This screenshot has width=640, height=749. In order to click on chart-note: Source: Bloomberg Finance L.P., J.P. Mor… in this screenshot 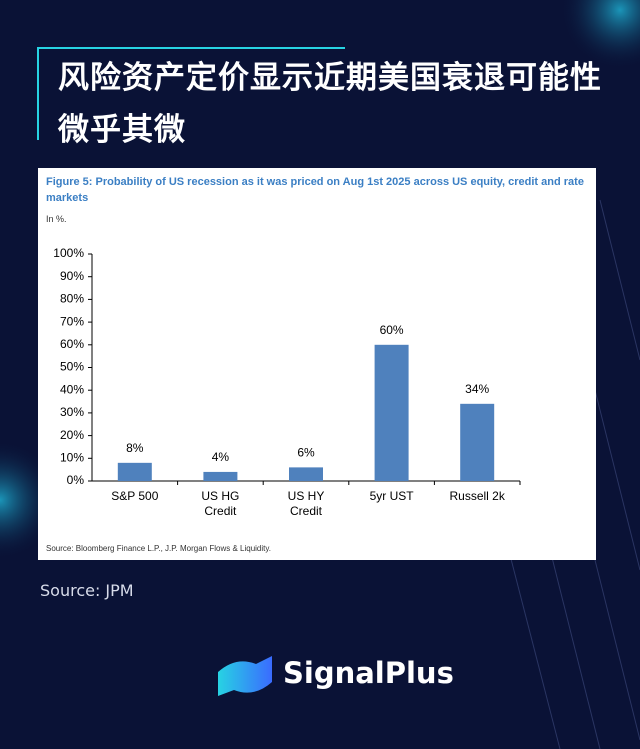, I will do `click(159, 548)`.